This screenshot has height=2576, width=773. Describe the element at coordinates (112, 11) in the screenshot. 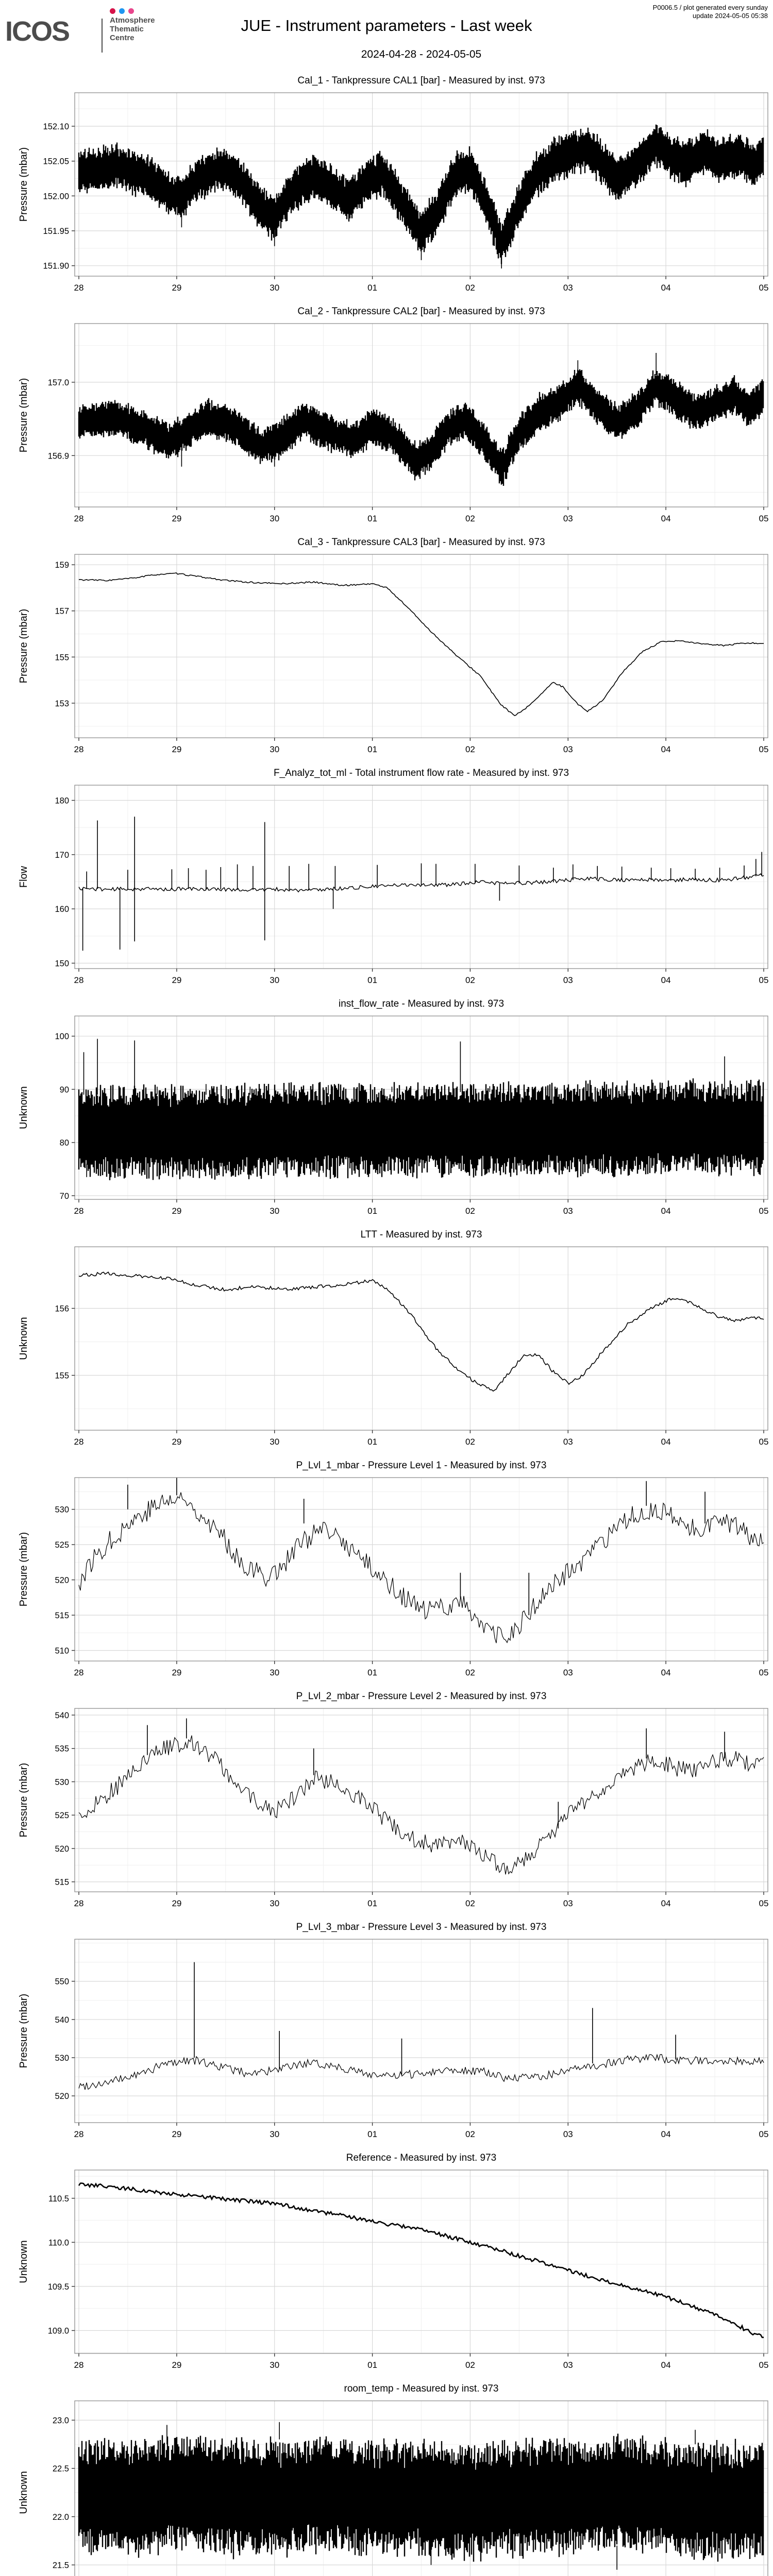

I see `logo-dot-red` at that location.